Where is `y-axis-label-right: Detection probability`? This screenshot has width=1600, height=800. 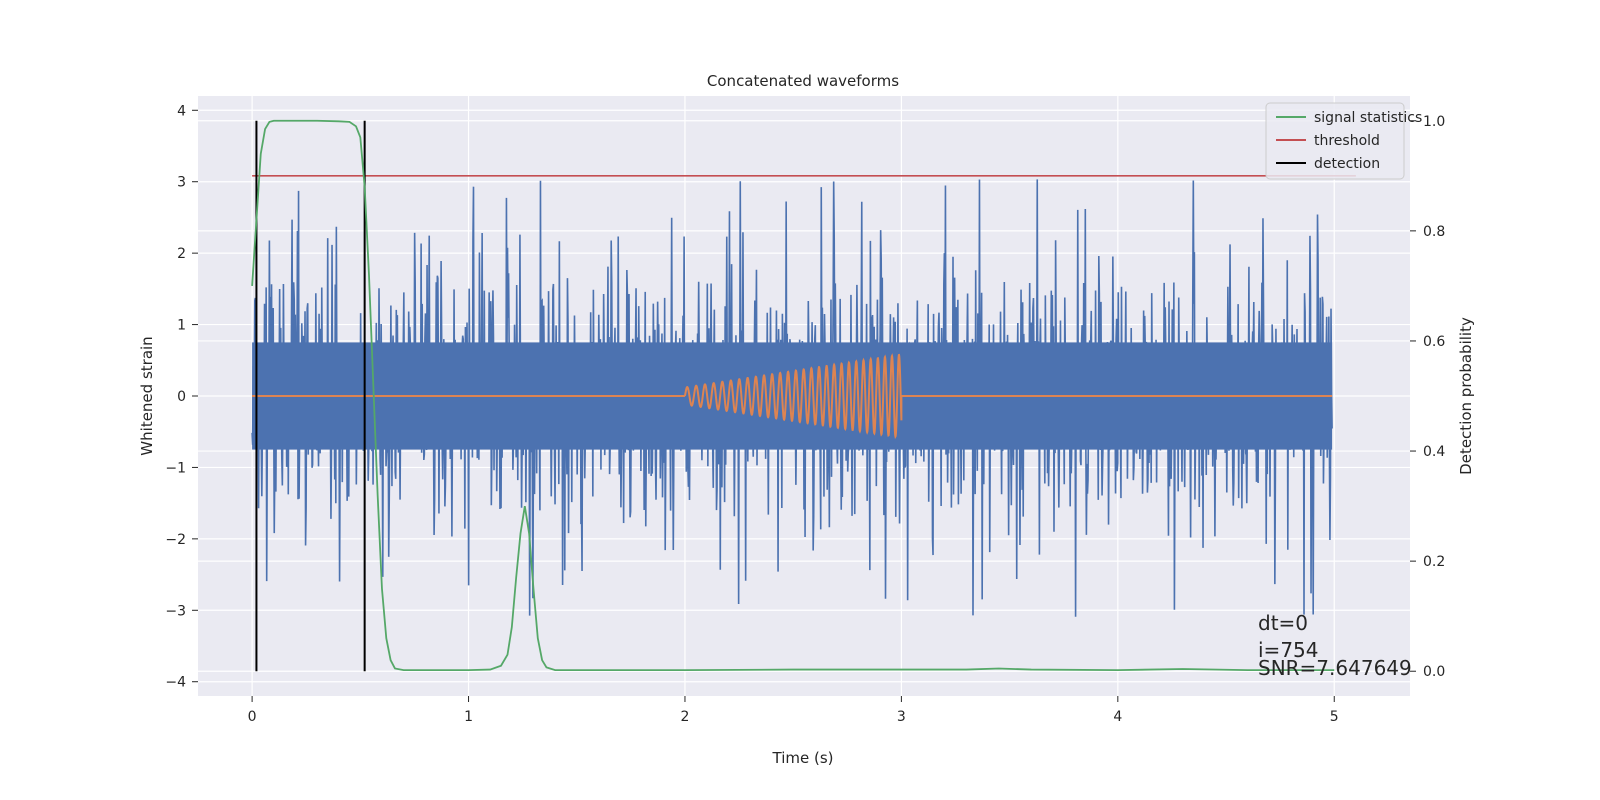 y-axis-label-right: Detection probability is located at coordinates (1466, 396).